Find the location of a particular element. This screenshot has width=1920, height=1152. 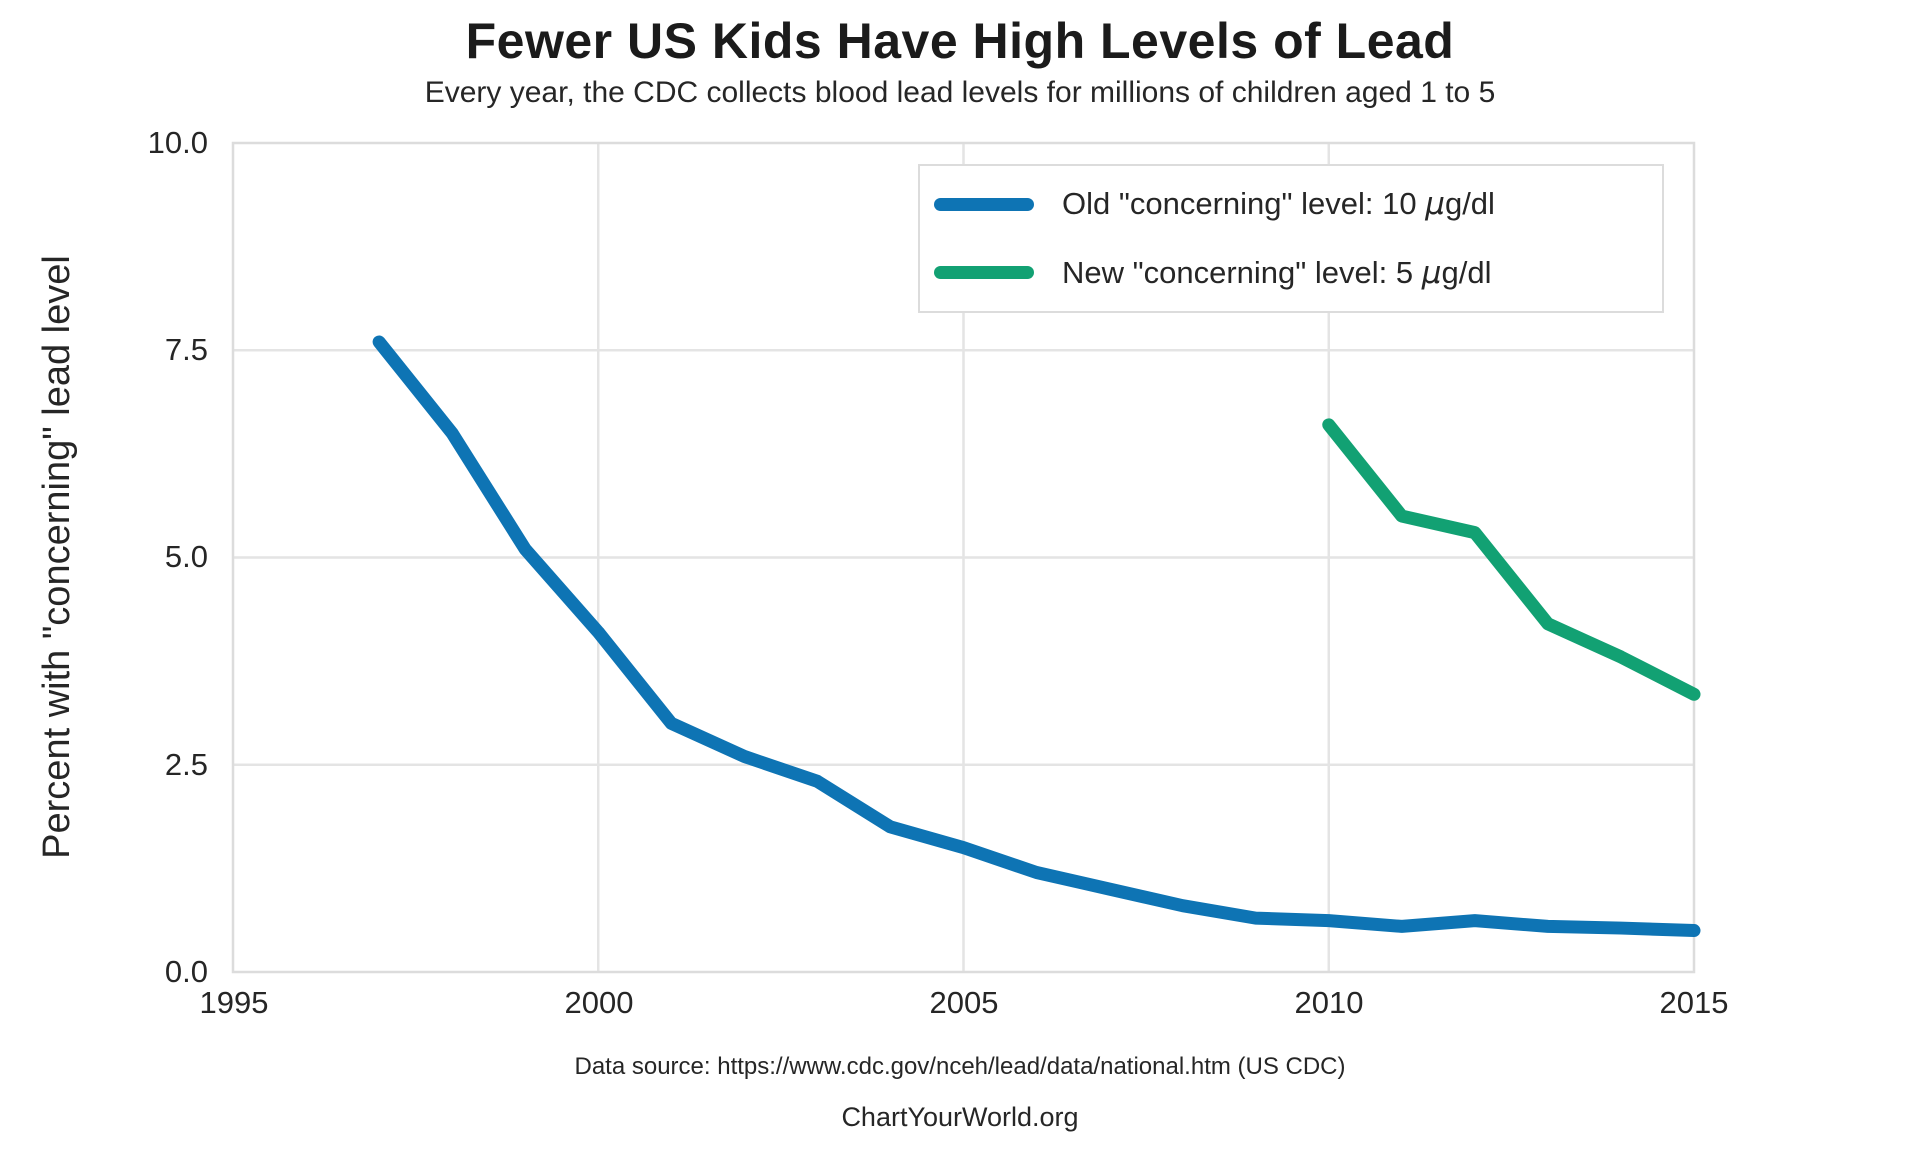

old-level-line-swatch is located at coordinates (984, 204).